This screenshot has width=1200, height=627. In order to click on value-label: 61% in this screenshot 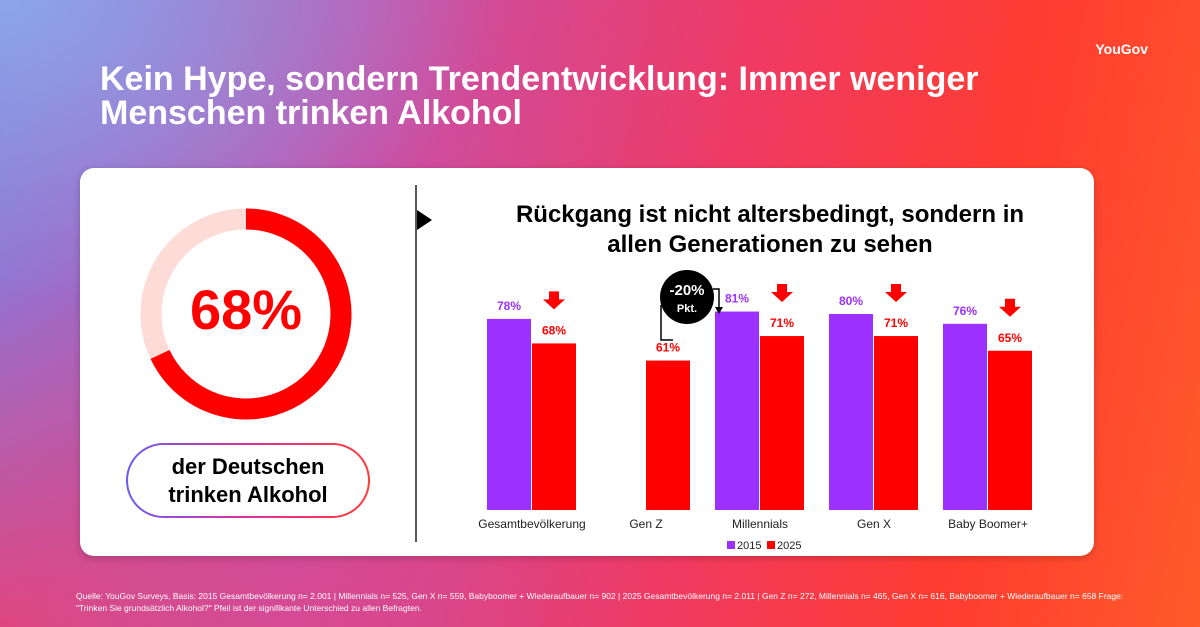, I will do `click(668, 348)`.